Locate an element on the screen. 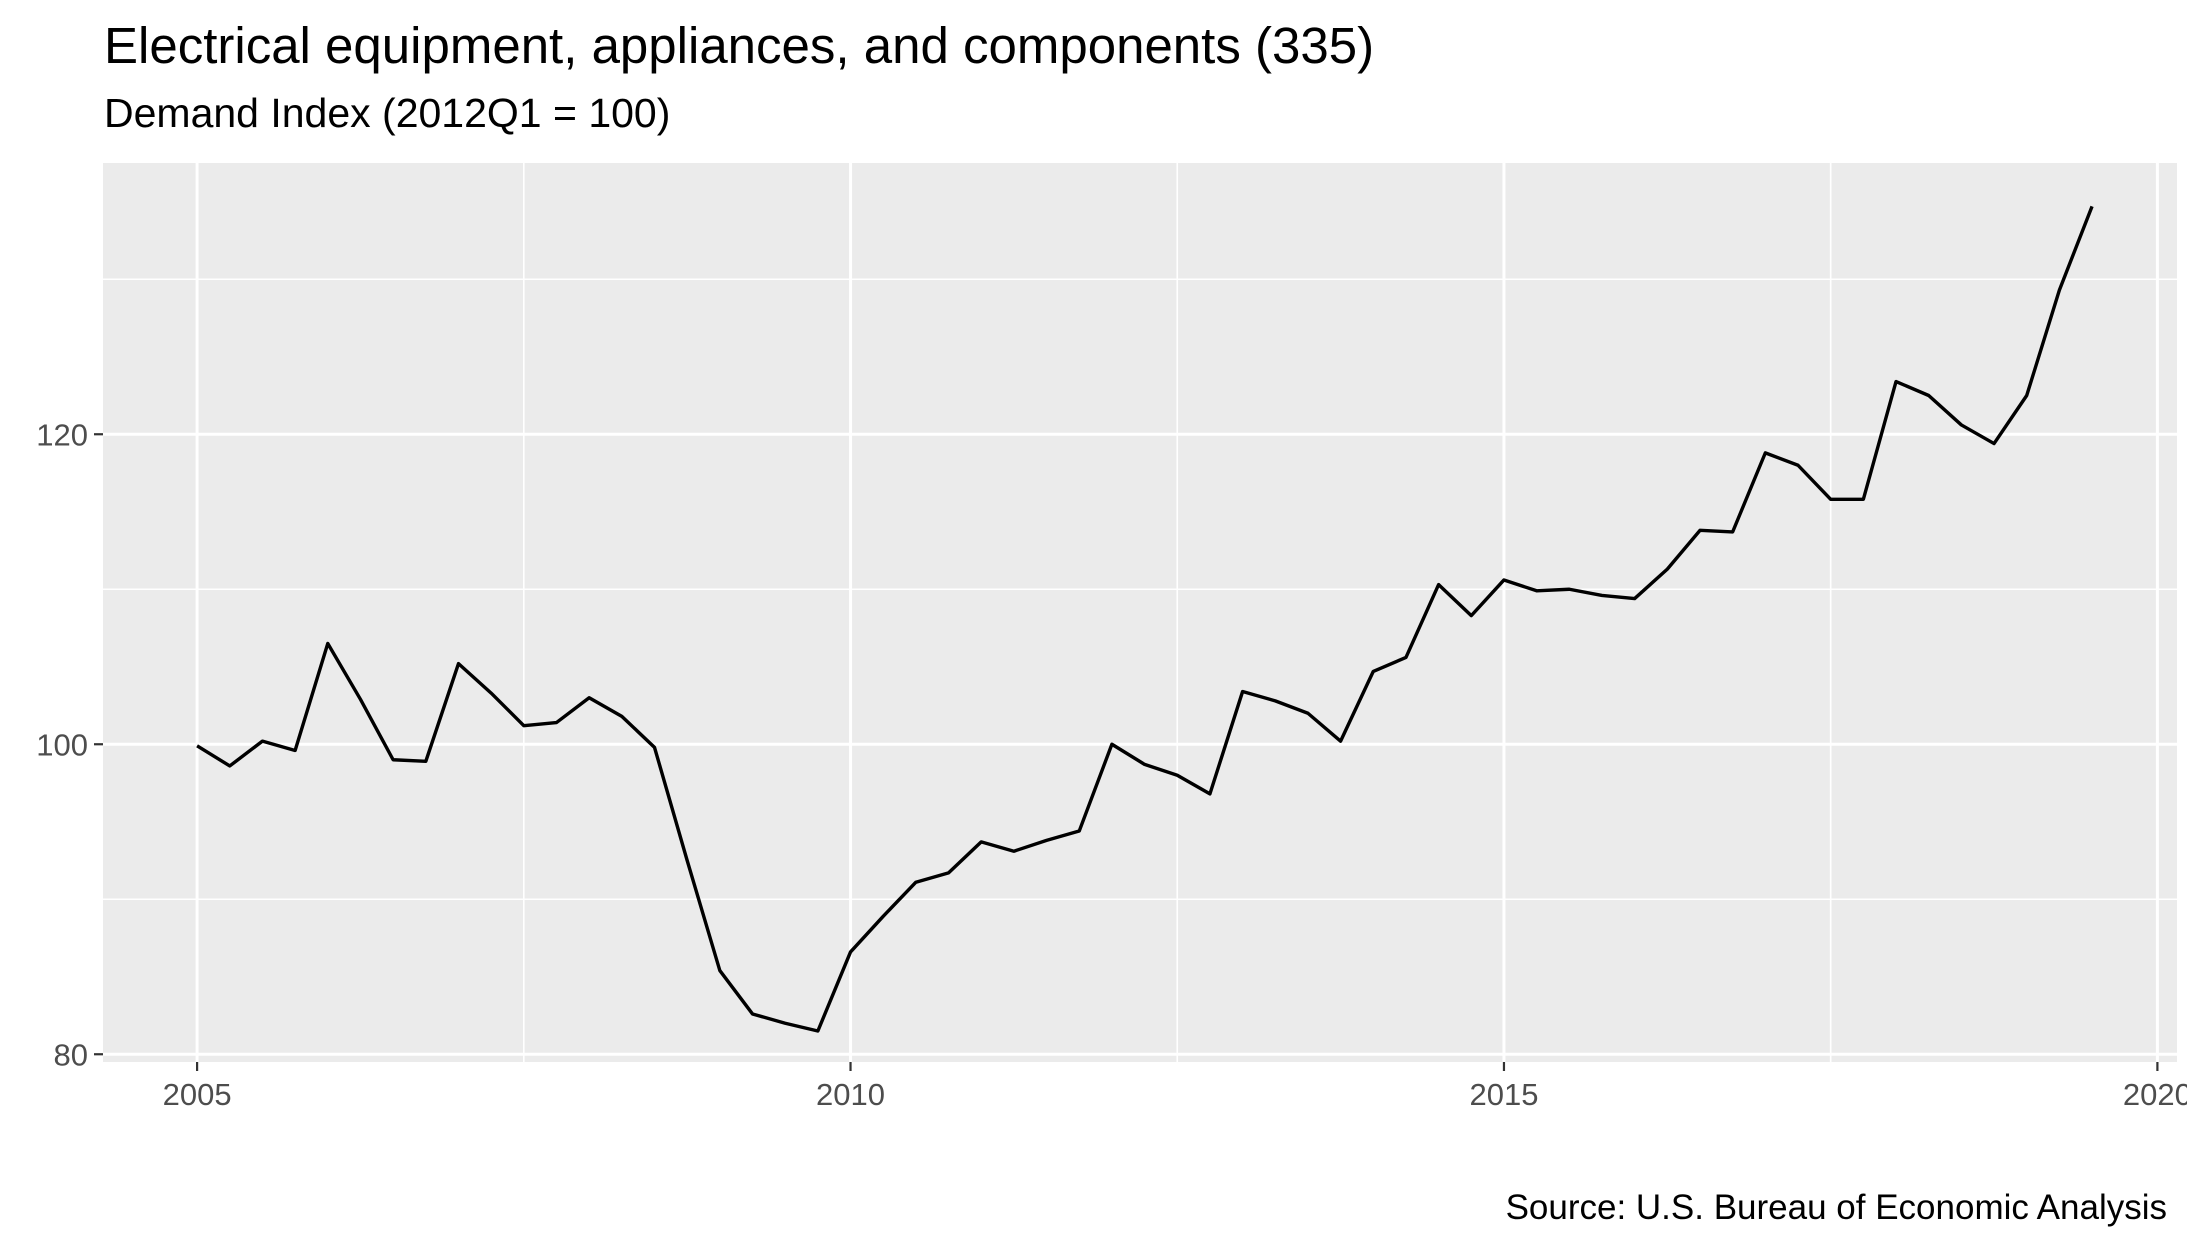 This screenshot has height=1250, width=2187. y-tick-label: 100 is located at coordinates (62, 744).